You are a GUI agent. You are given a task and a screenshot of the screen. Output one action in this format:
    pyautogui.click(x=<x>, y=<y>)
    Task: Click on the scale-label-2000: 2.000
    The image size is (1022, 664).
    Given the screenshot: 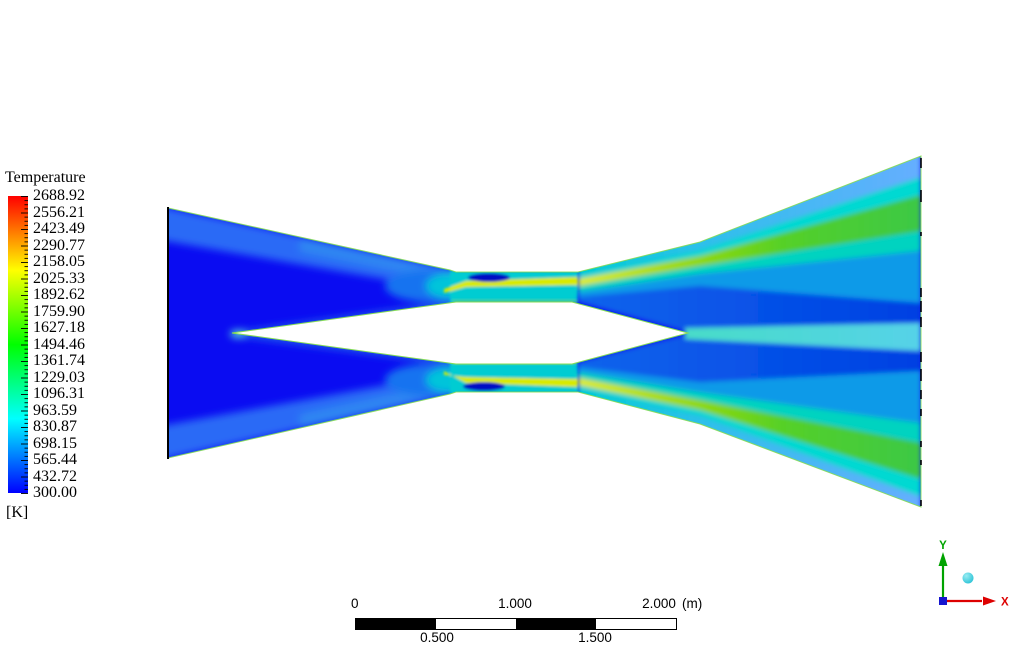 What is the action you would take?
    pyautogui.click(x=659, y=603)
    